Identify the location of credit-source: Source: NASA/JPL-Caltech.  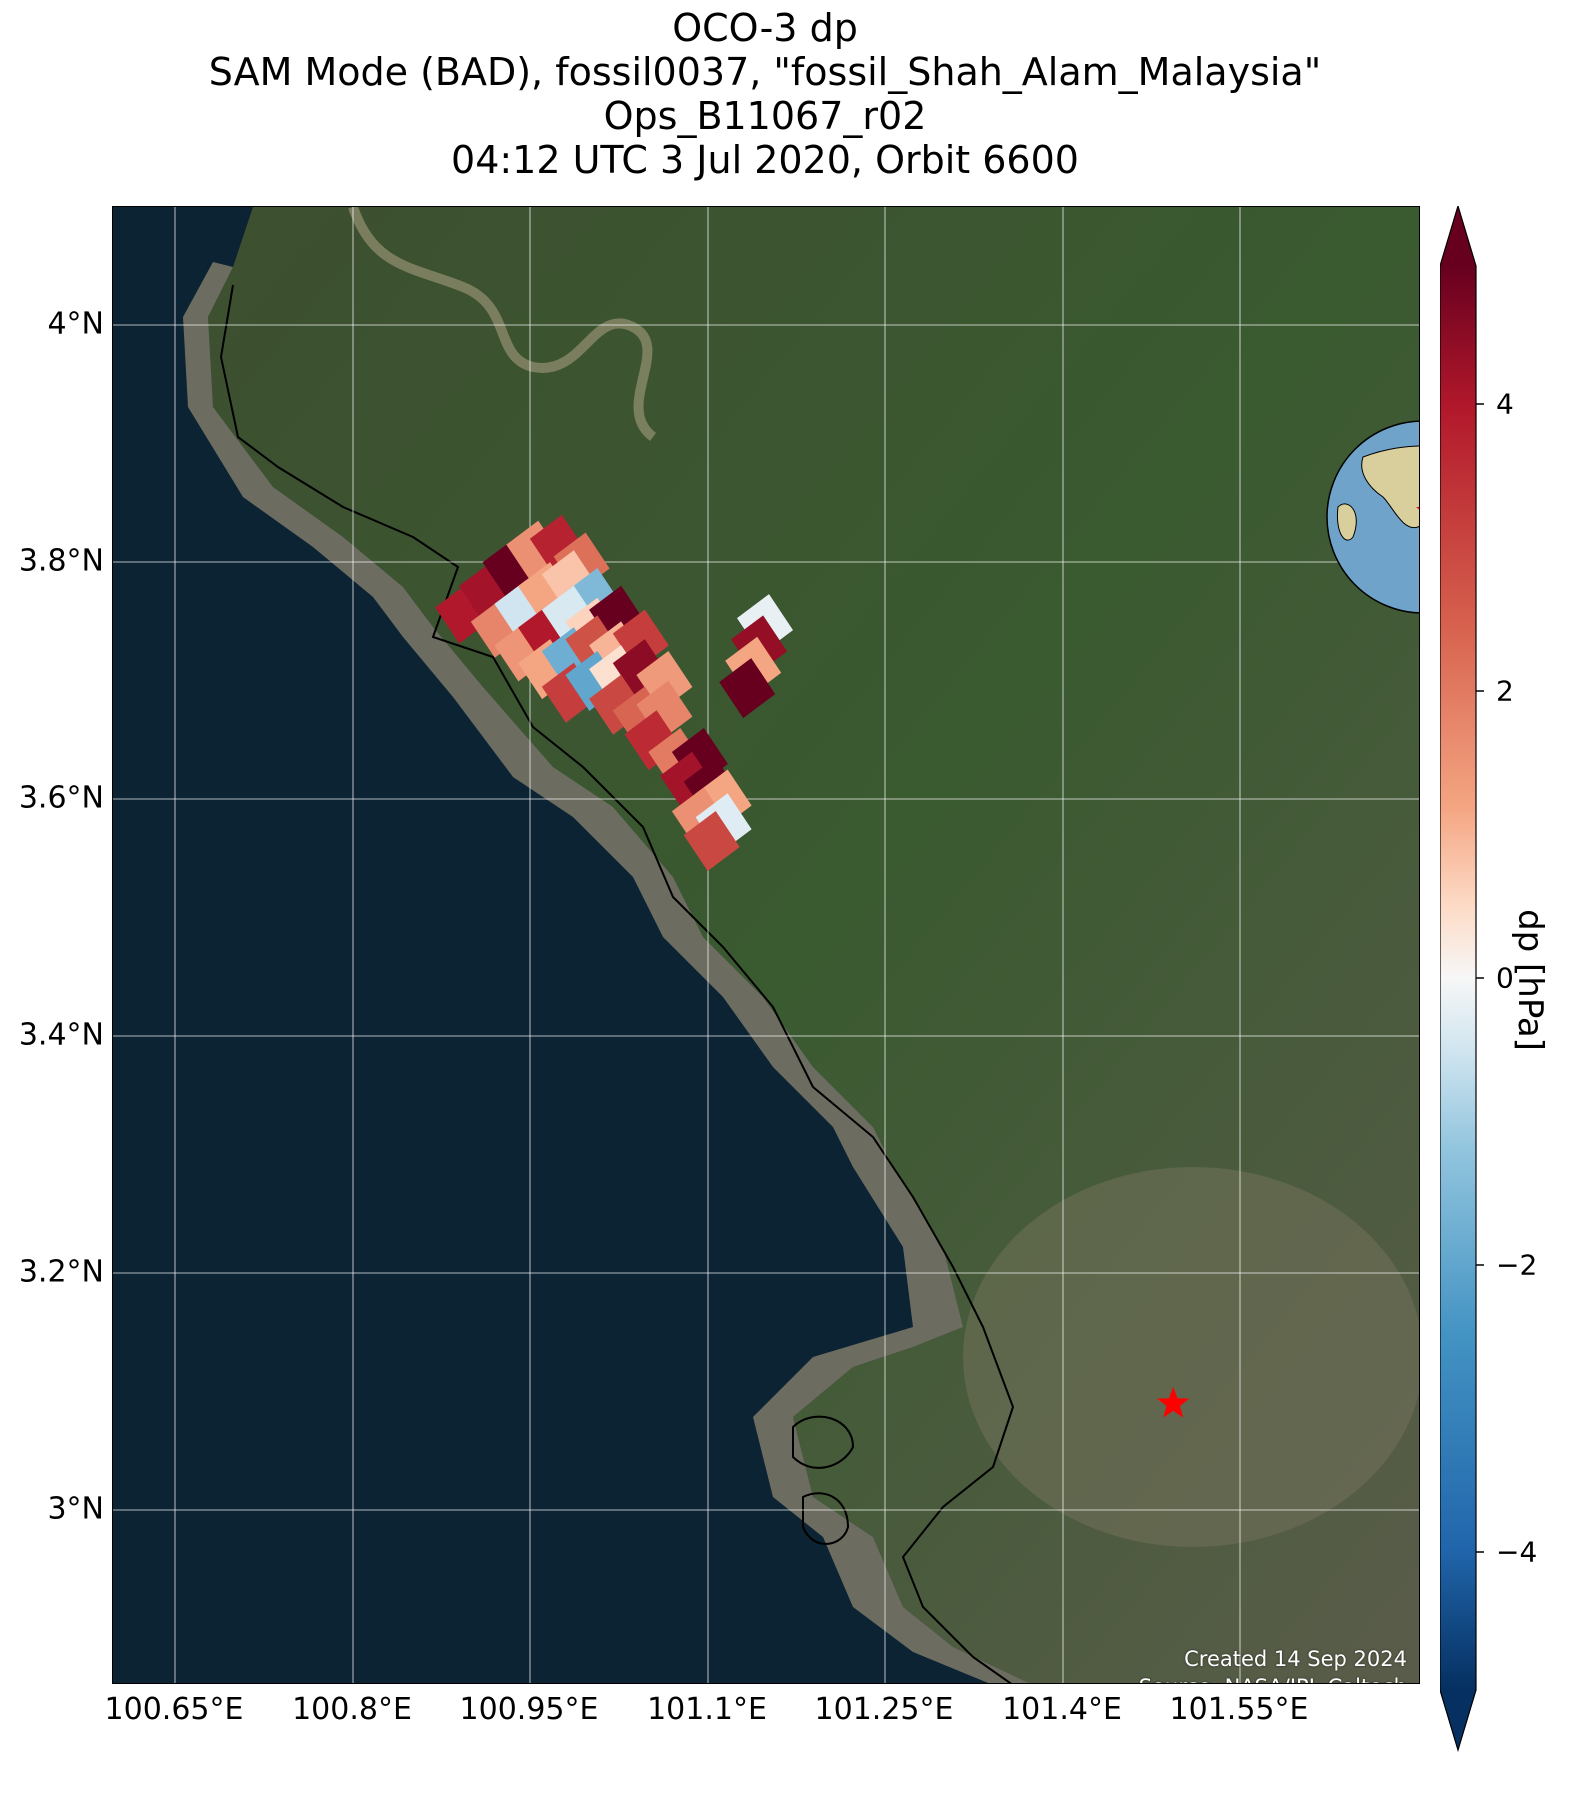
(1273, 1679).